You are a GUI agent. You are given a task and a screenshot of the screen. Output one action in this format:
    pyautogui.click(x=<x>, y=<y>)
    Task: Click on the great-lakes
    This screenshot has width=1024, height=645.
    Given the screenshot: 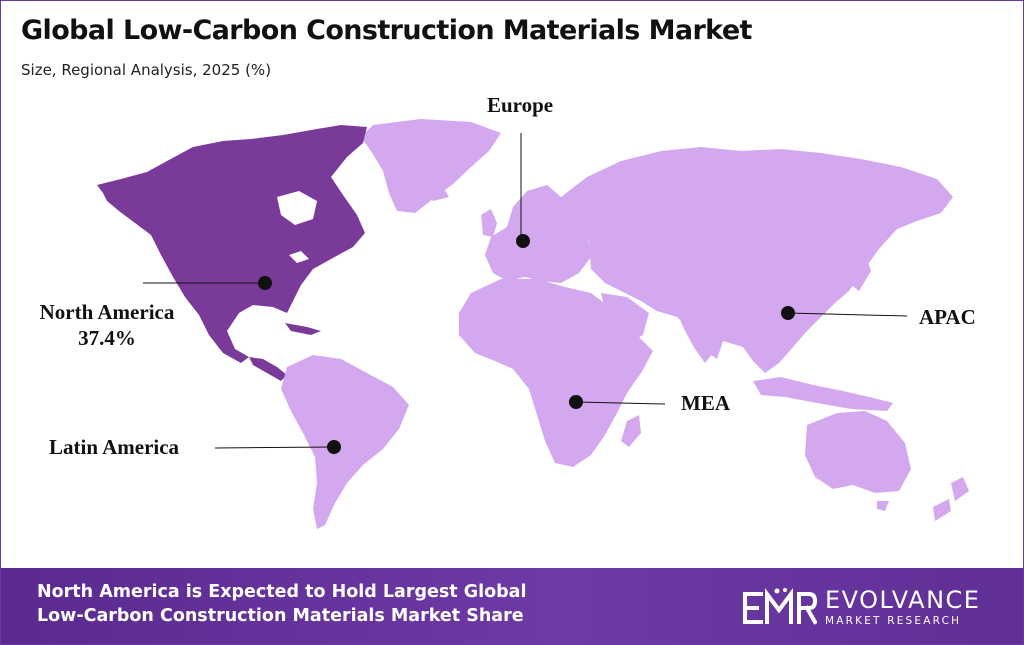 What is the action you would take?
    pyautogui.click(x=299, y=257)
    